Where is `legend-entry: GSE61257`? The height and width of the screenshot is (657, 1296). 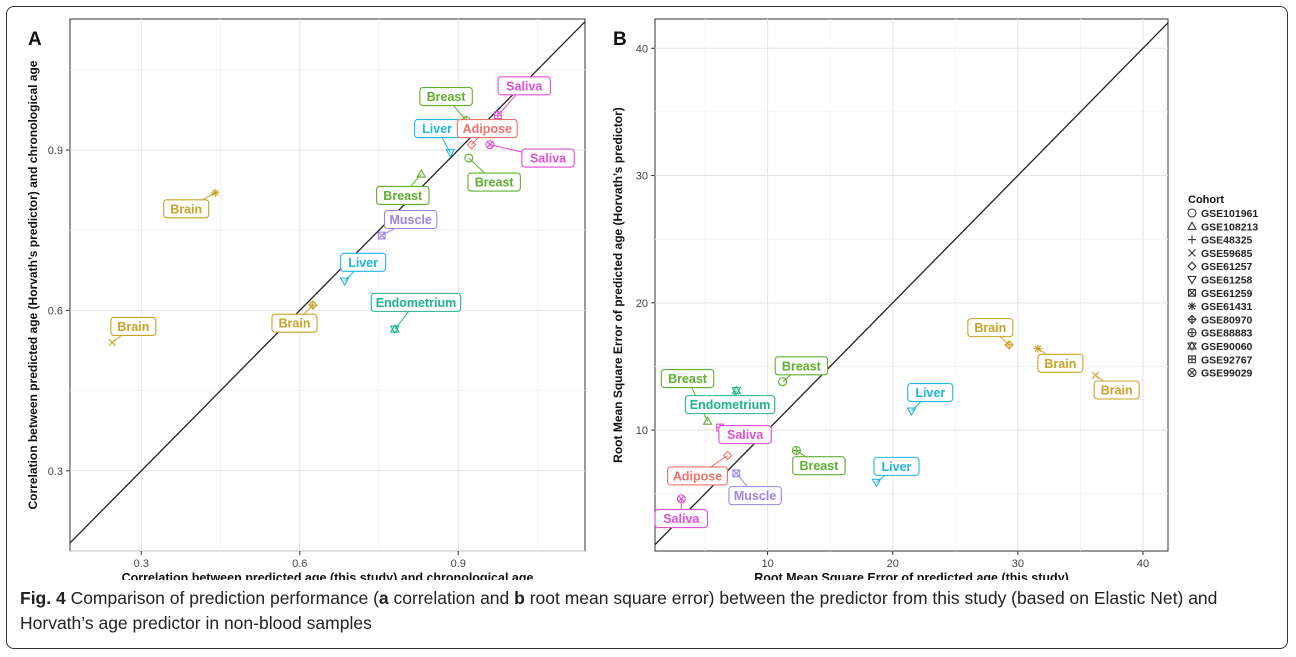
legend-entry: GSE61257 is located at coordinates (1220, 267).